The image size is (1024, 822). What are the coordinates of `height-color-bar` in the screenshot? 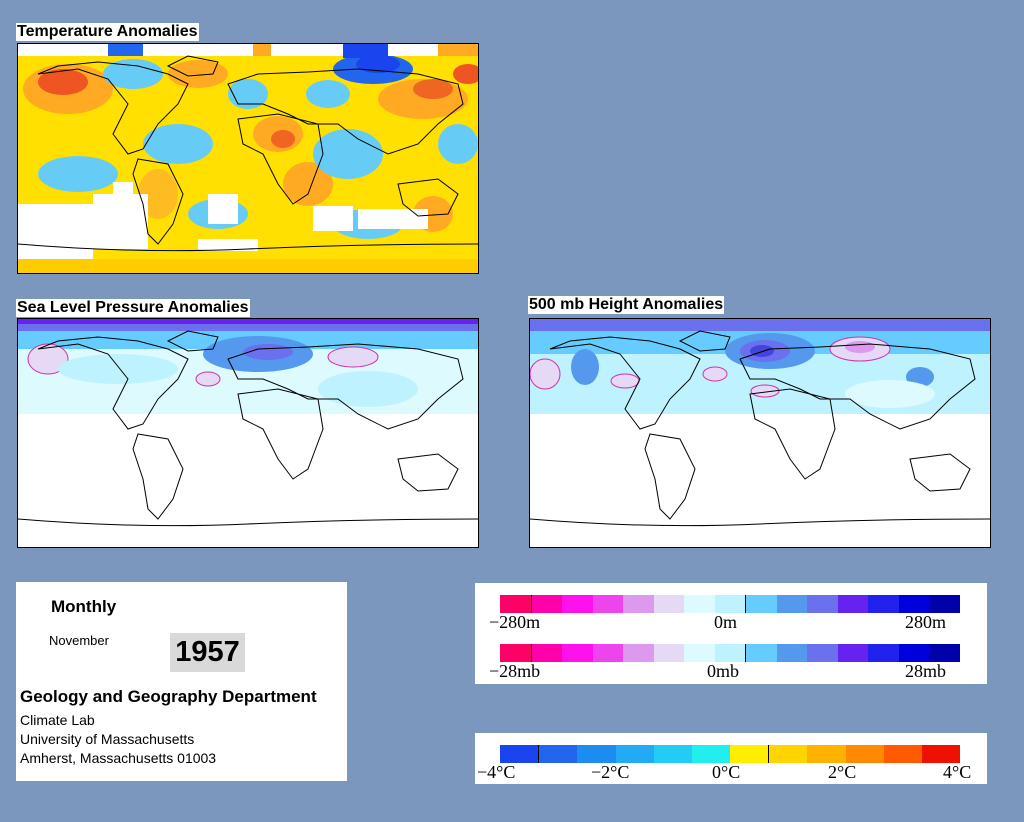 It's located at (730, 604).